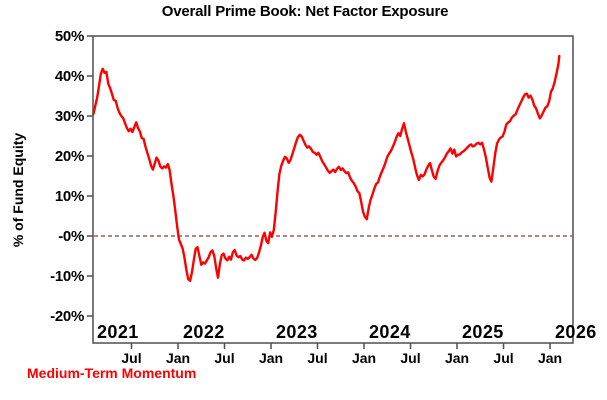 The width and height of the screenshot is (607, 400). I want to click on year-label: 2024, so click(390, 332).